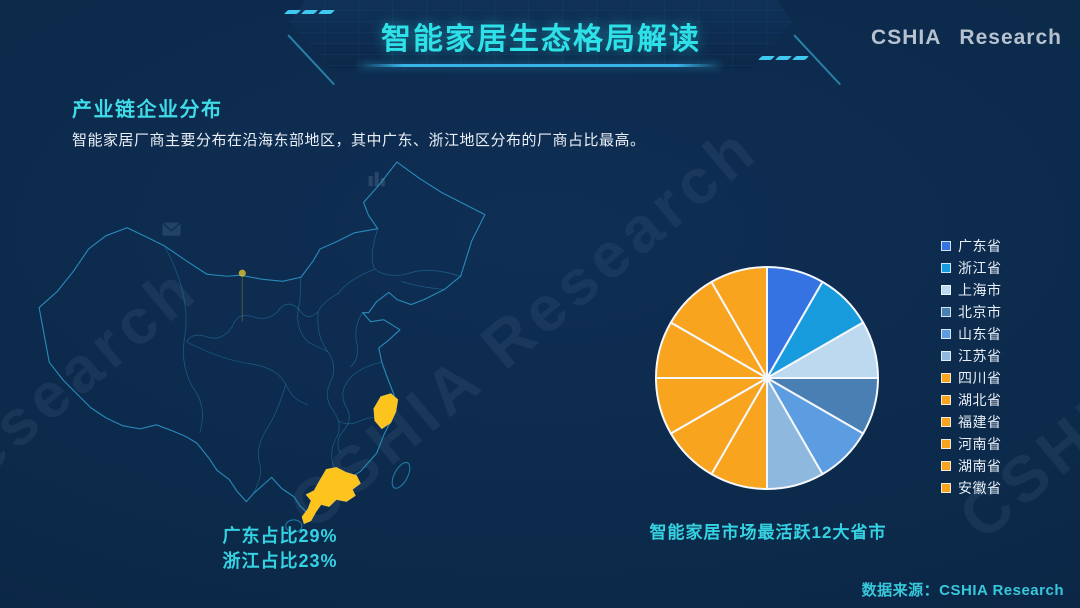  What do you see at coordinates (401, 475) in the screenshot?
I see `taiwan-outline` at bounding box center [401, 475].